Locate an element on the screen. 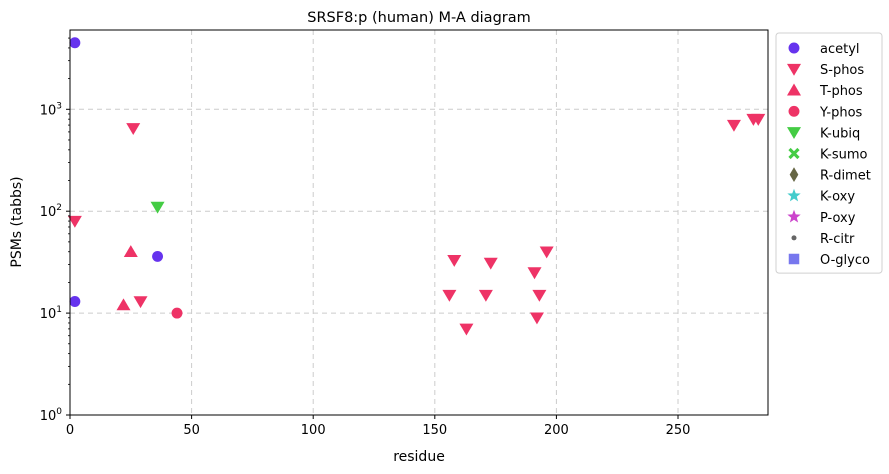 This screenshot has width=889, height=474. legend-label: R-dimet is located at coordinates (845, 176).